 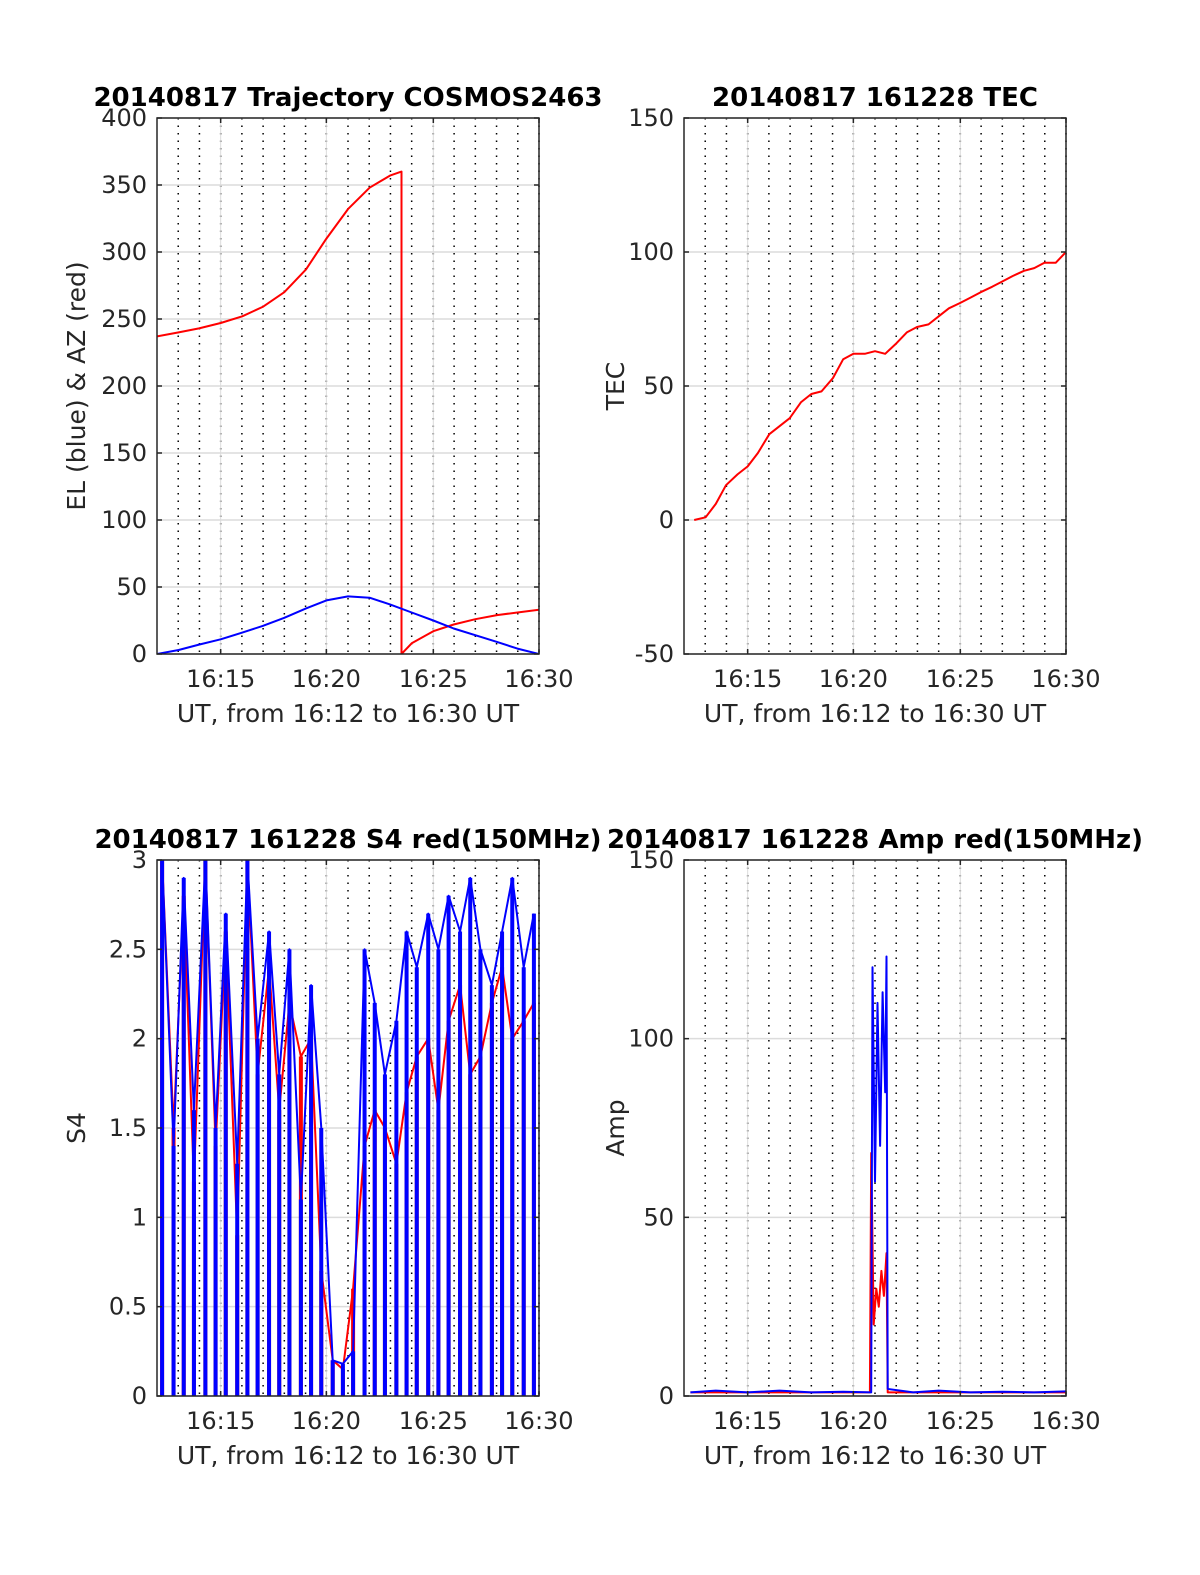 I want to click on chart-title: 20140817 161228 S4 red(150MHz), so click(x=347, y=840).